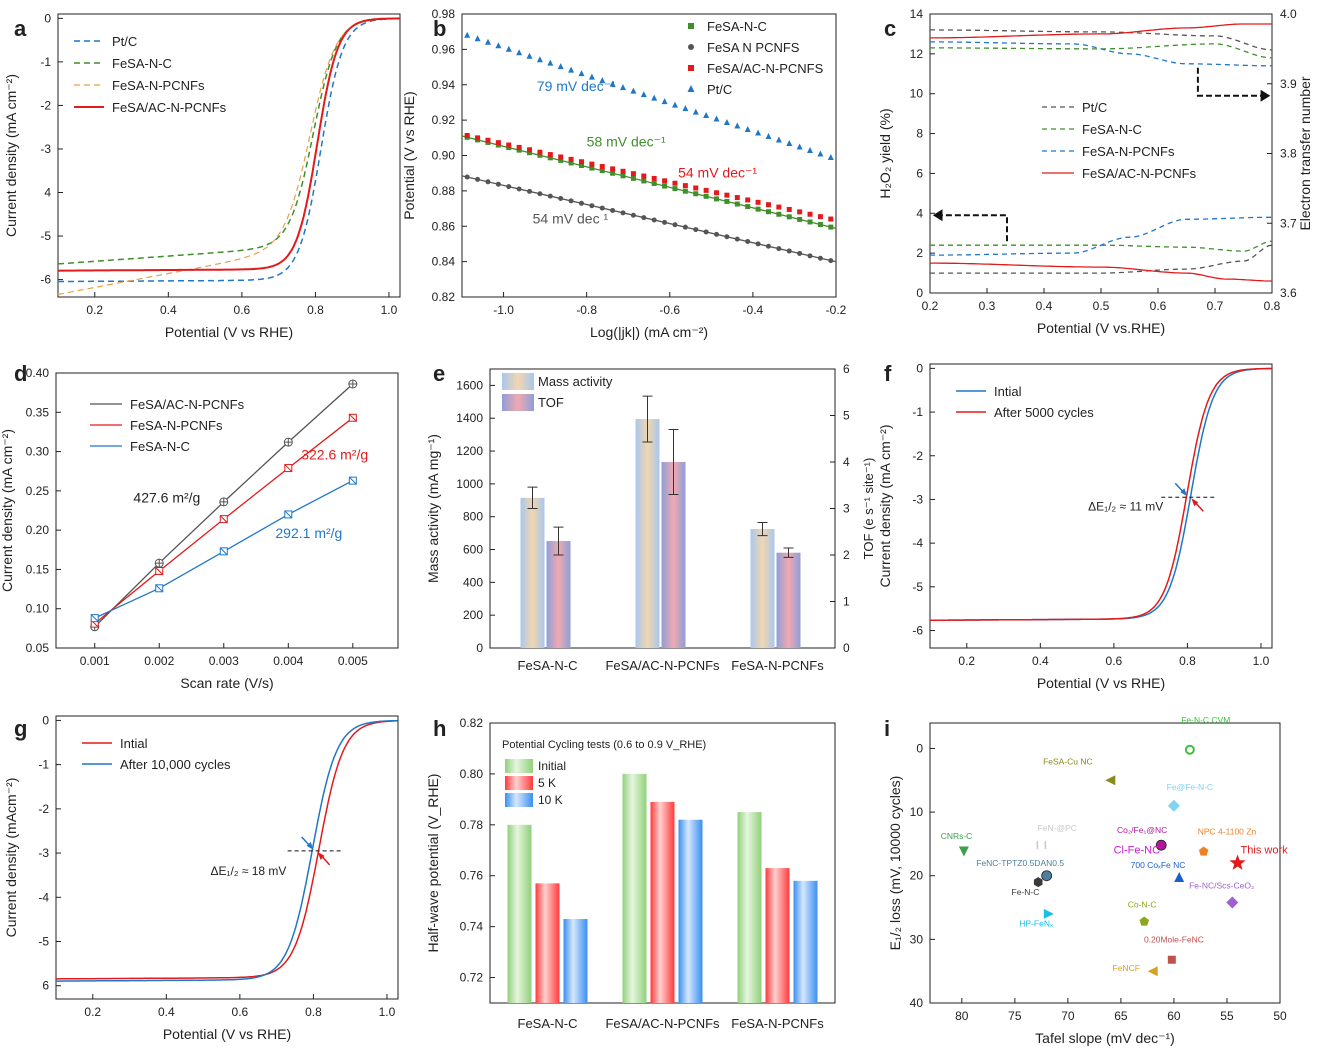 This screenshot has width=1320, height=1051. Describe the element at coordinates (1288, 223) in the screenshot. I see `y2-tick-label: 3.7` at that location.